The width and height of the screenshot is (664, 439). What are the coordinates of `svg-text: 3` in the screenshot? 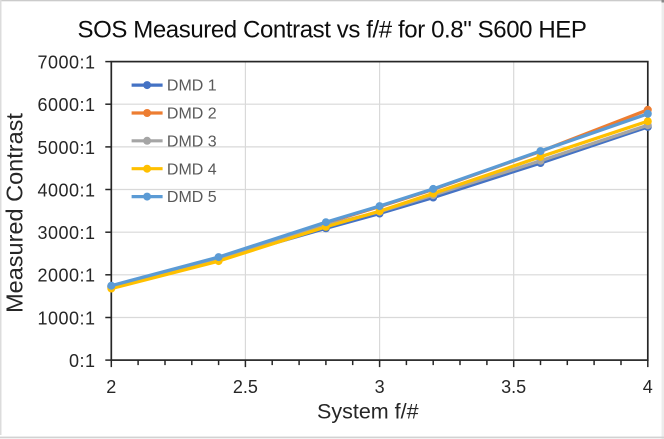 It's located at (380, 387).